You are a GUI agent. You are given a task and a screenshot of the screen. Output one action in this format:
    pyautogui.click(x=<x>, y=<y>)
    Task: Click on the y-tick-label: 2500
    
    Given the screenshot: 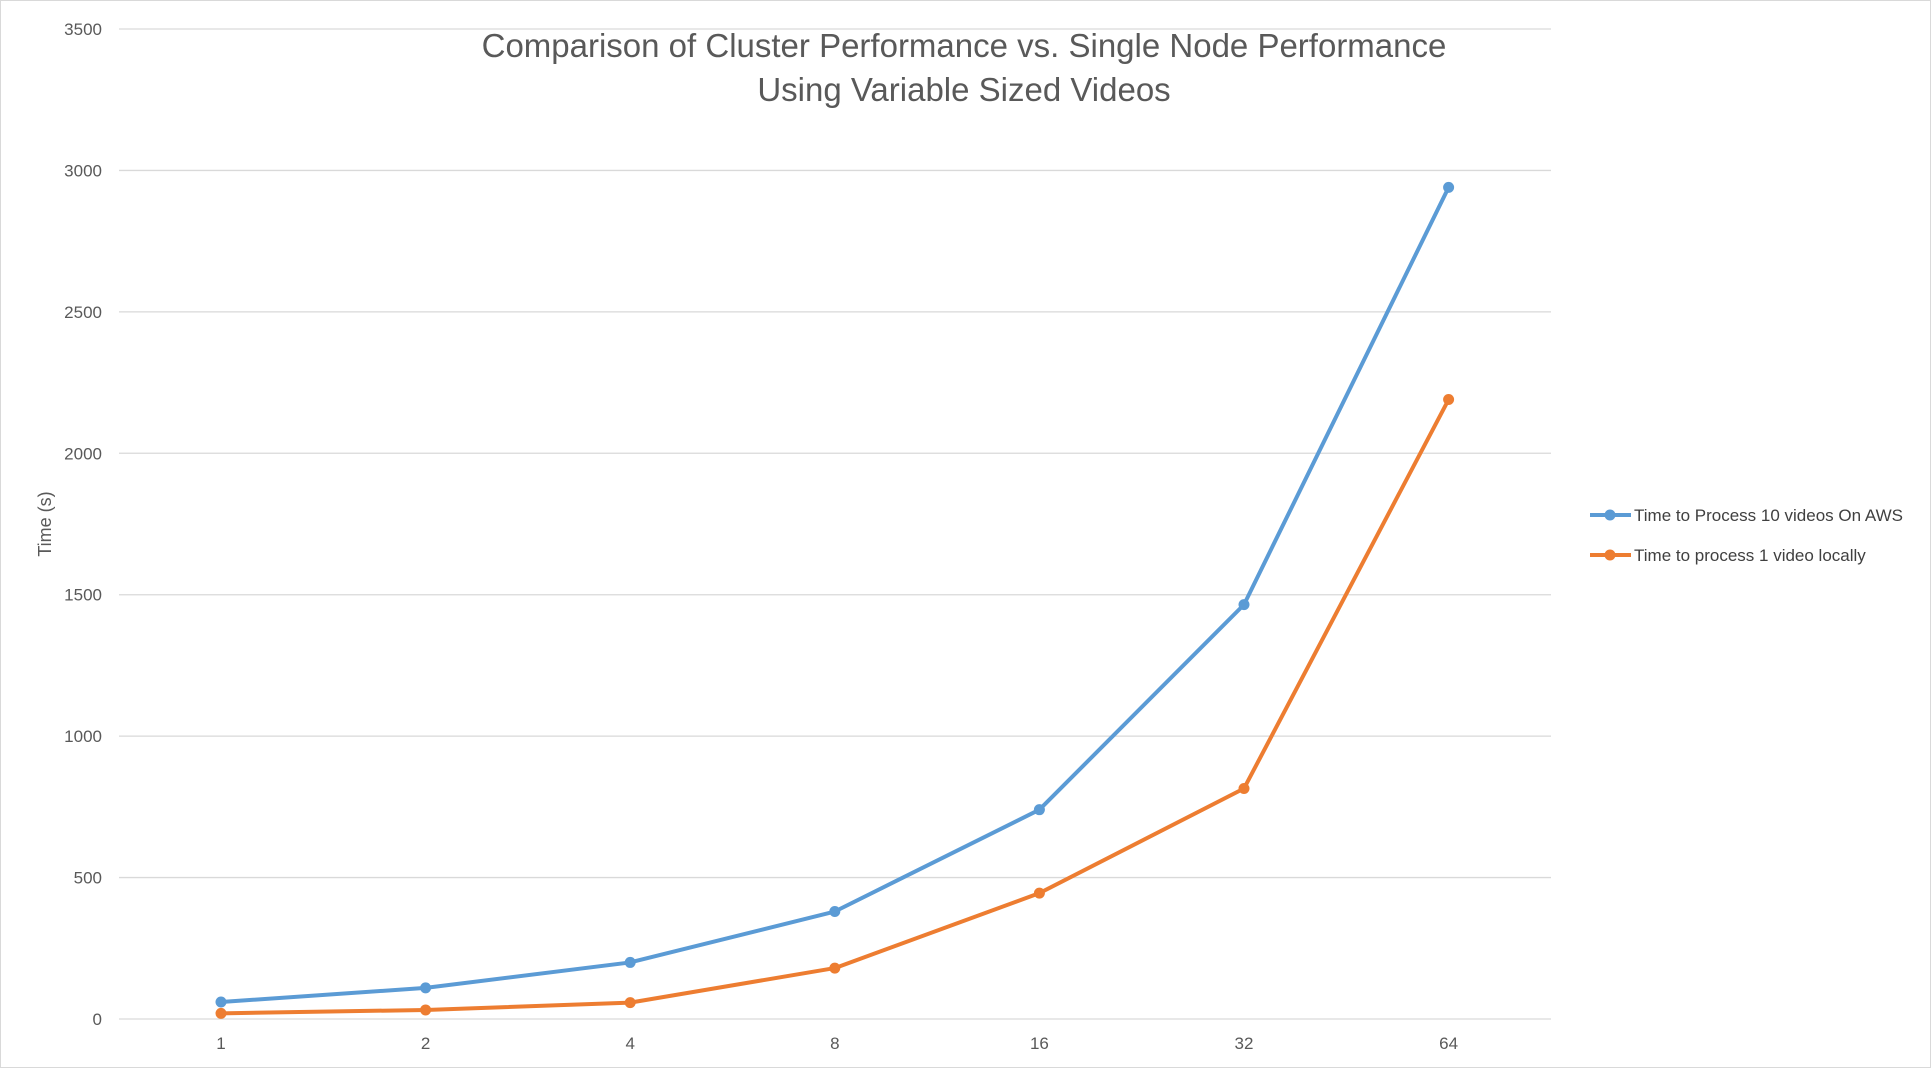 What is the action you would take?
    pyautogui.click(x=83, y=312)
    